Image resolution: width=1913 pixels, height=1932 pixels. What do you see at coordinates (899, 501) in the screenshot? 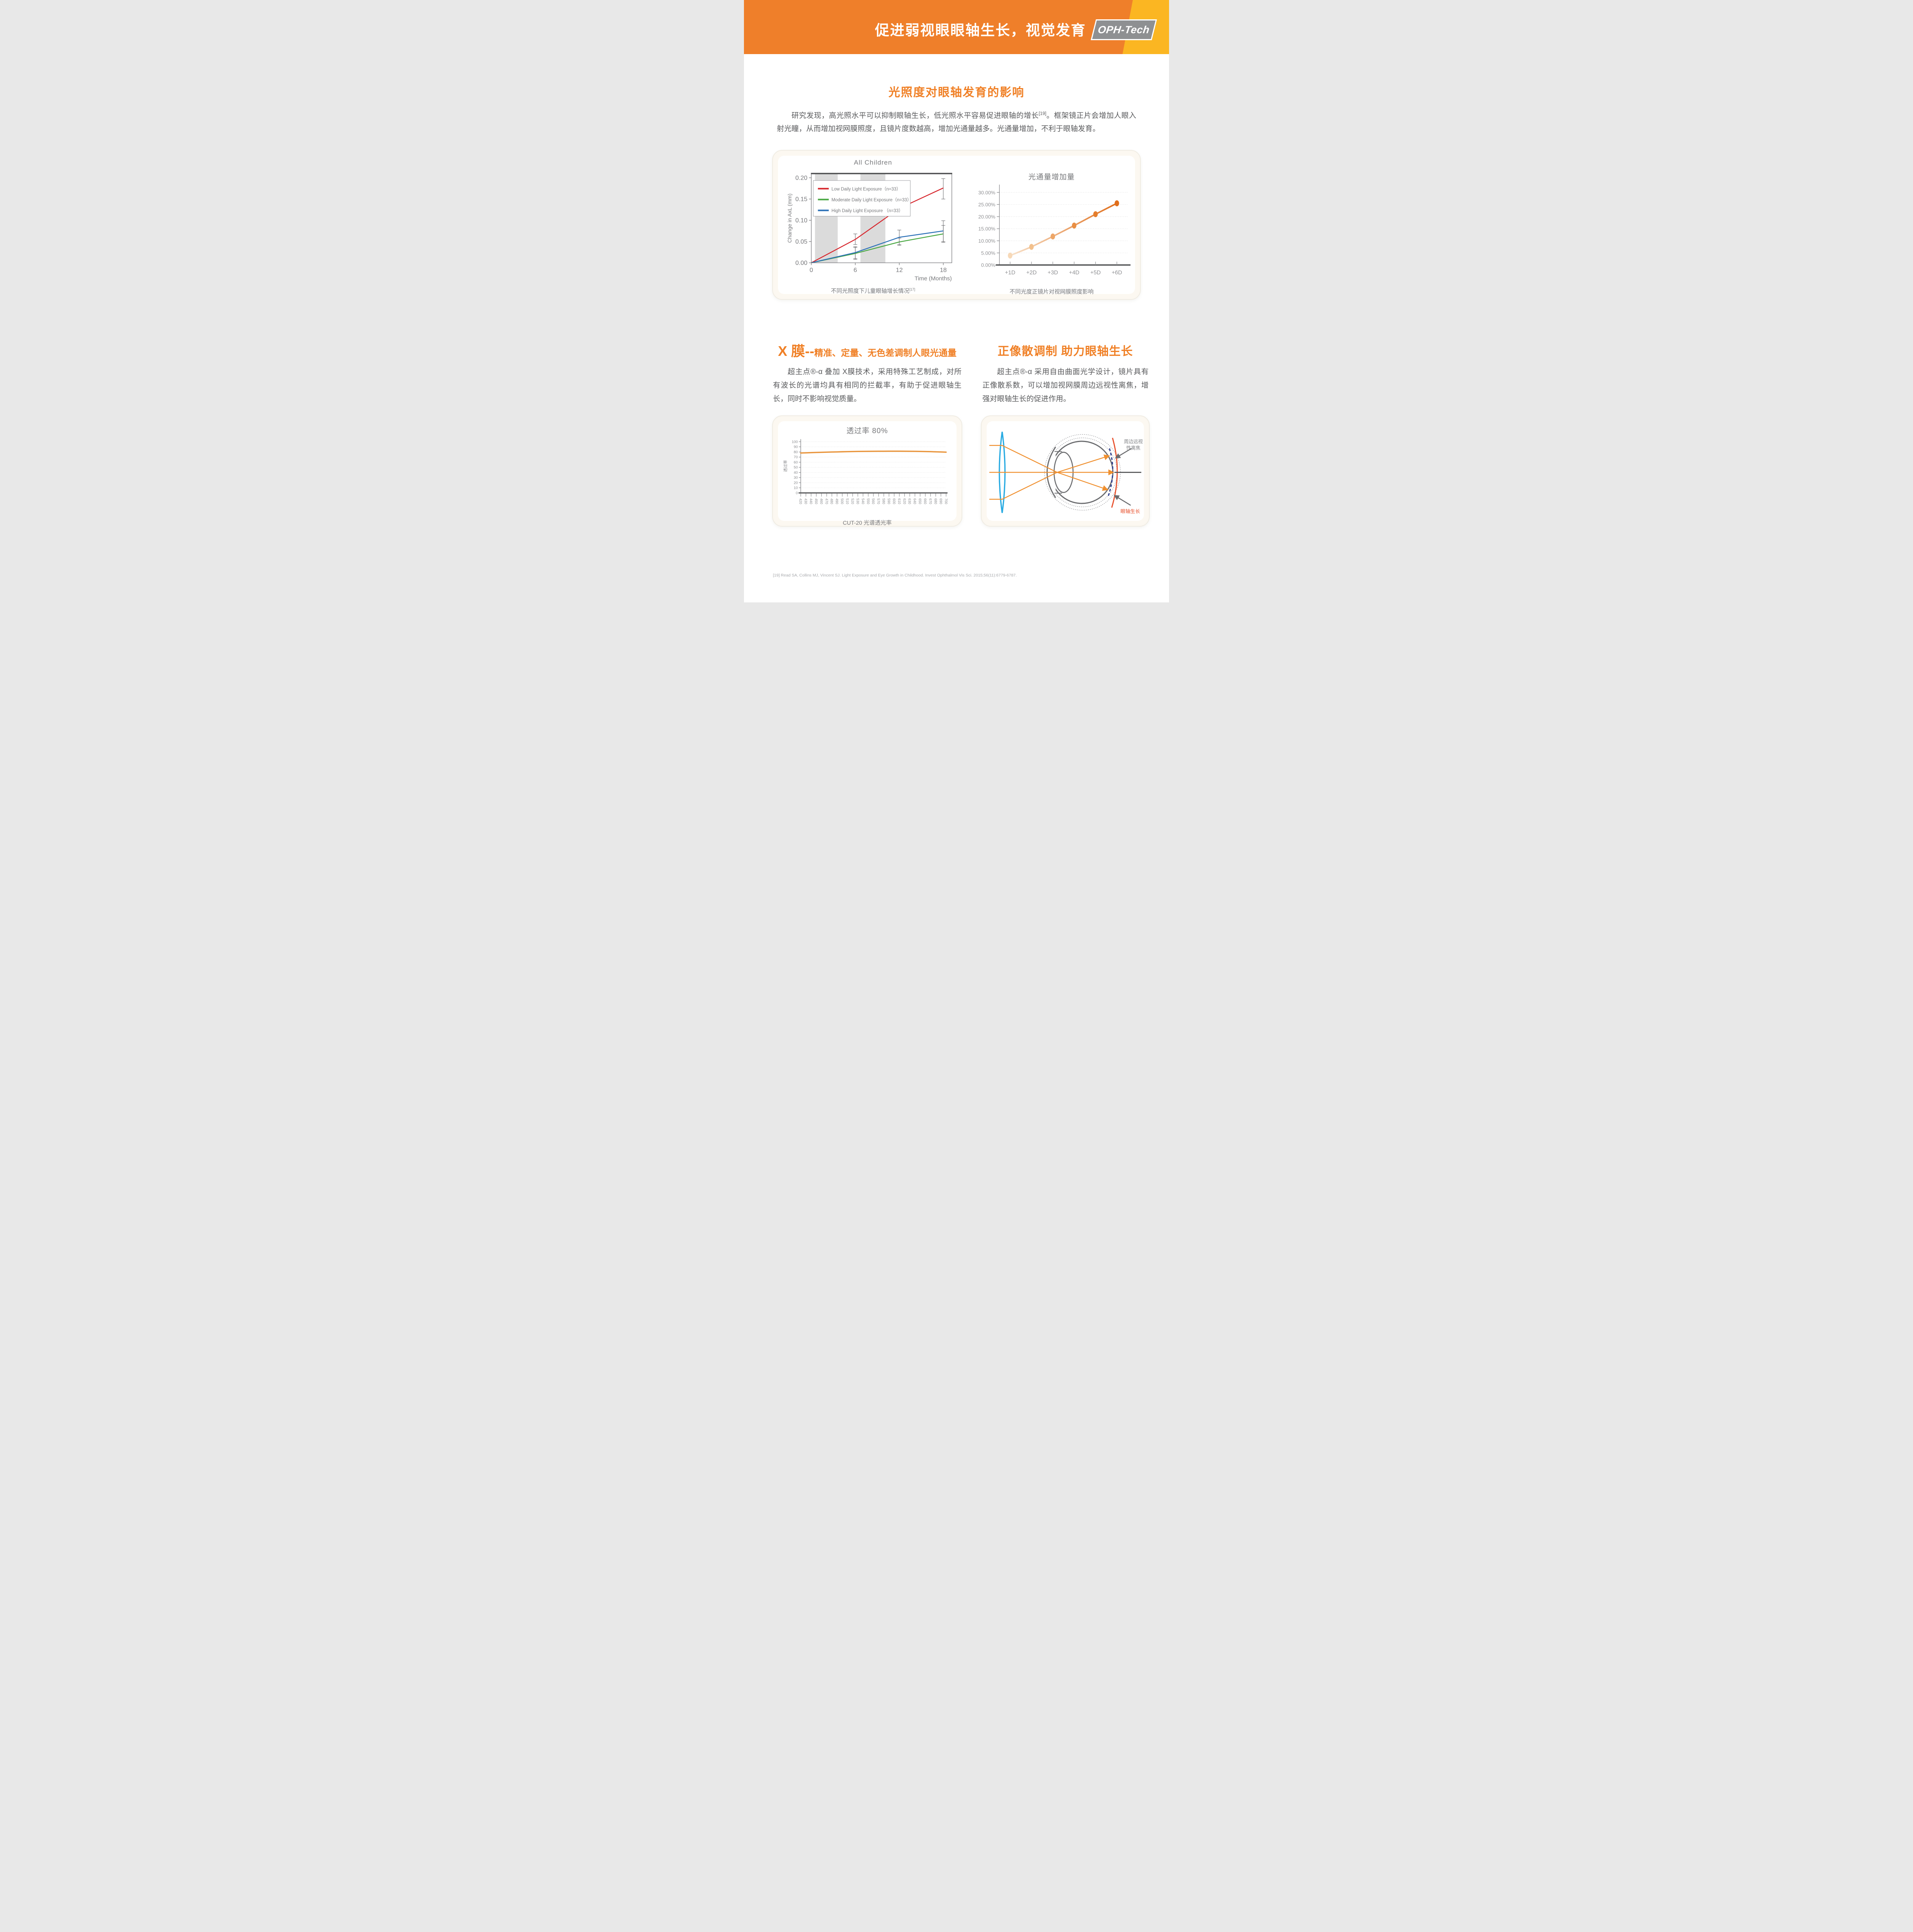
I see `svg-text: 610` at bounding box center [899, 501].